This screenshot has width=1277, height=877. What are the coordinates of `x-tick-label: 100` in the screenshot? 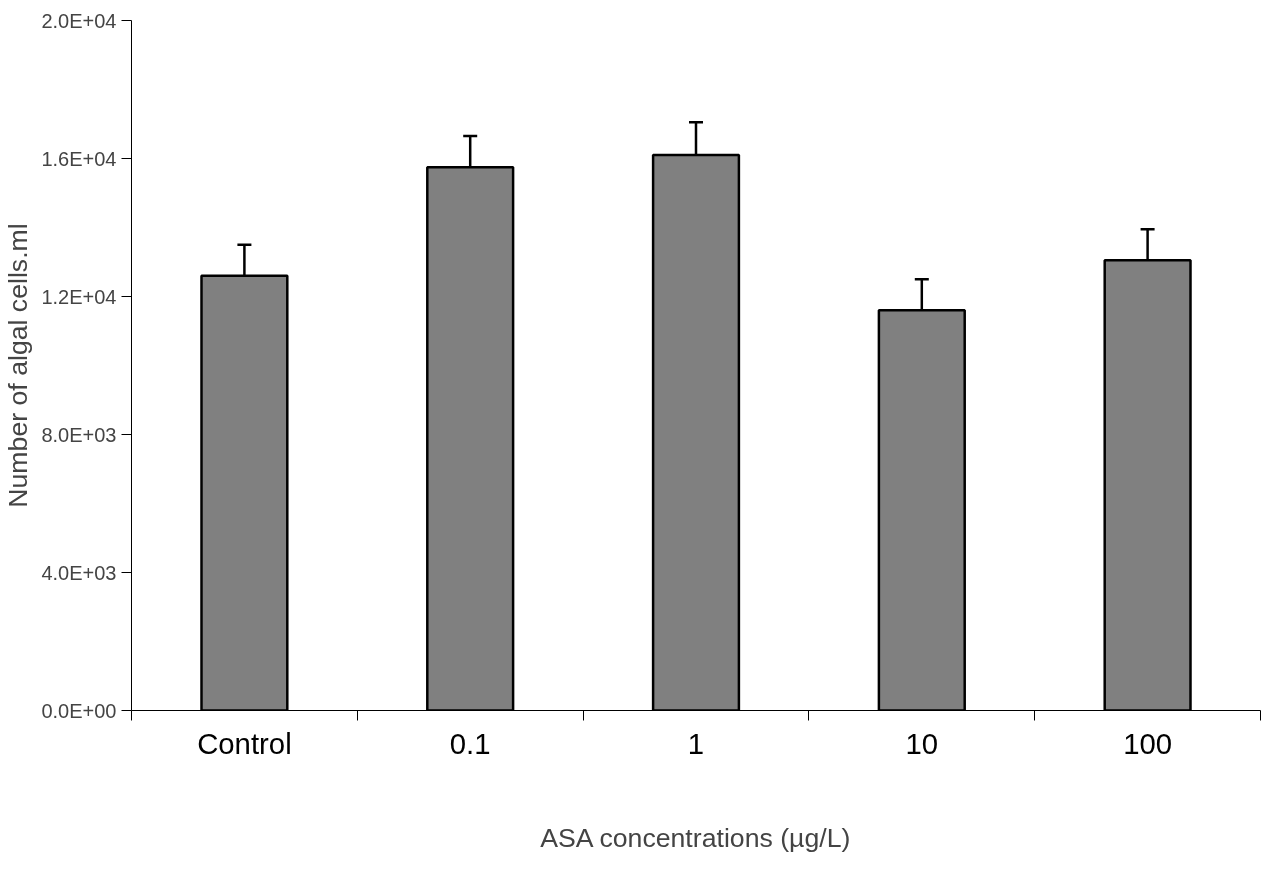 It's located at (1148, 743).